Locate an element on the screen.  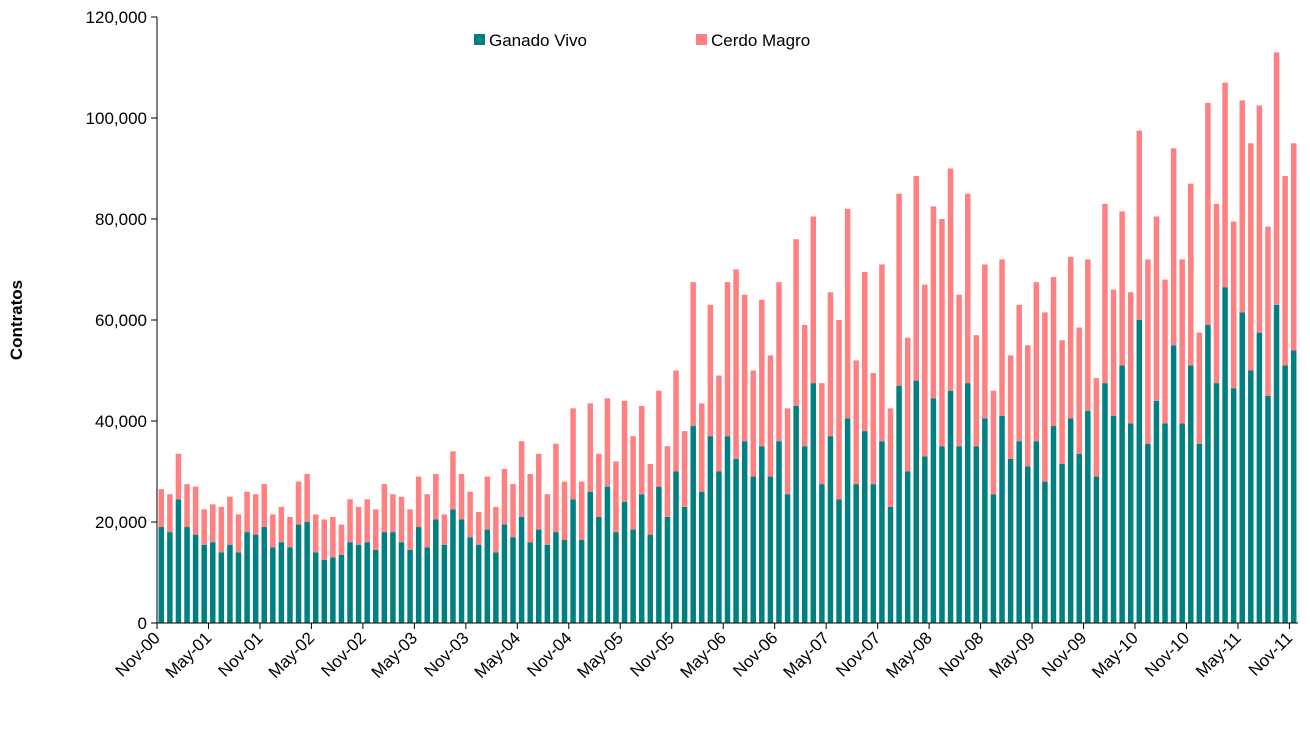
x-tick-label: May-05 is located at coordinates (601, 655).